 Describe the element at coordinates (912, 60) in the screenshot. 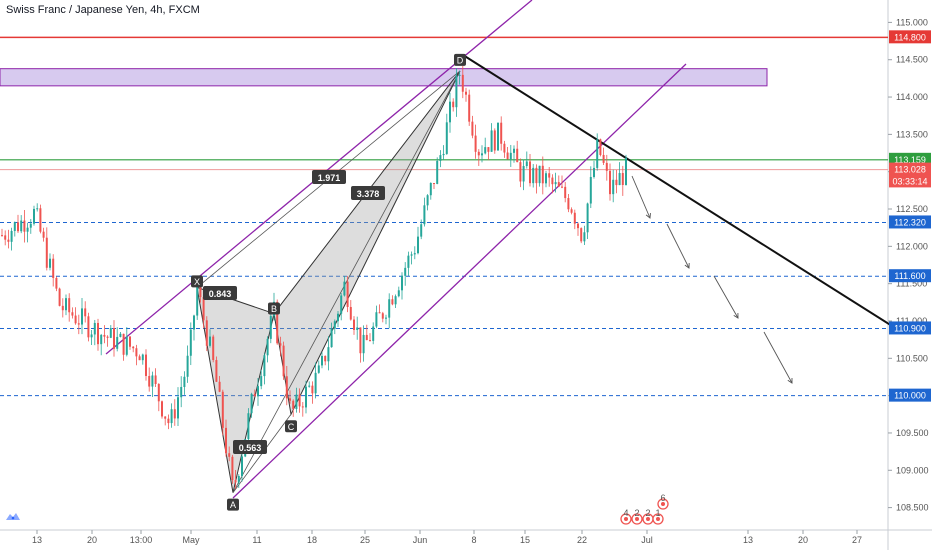

I see `y-tick-label: 114.500` at that location.